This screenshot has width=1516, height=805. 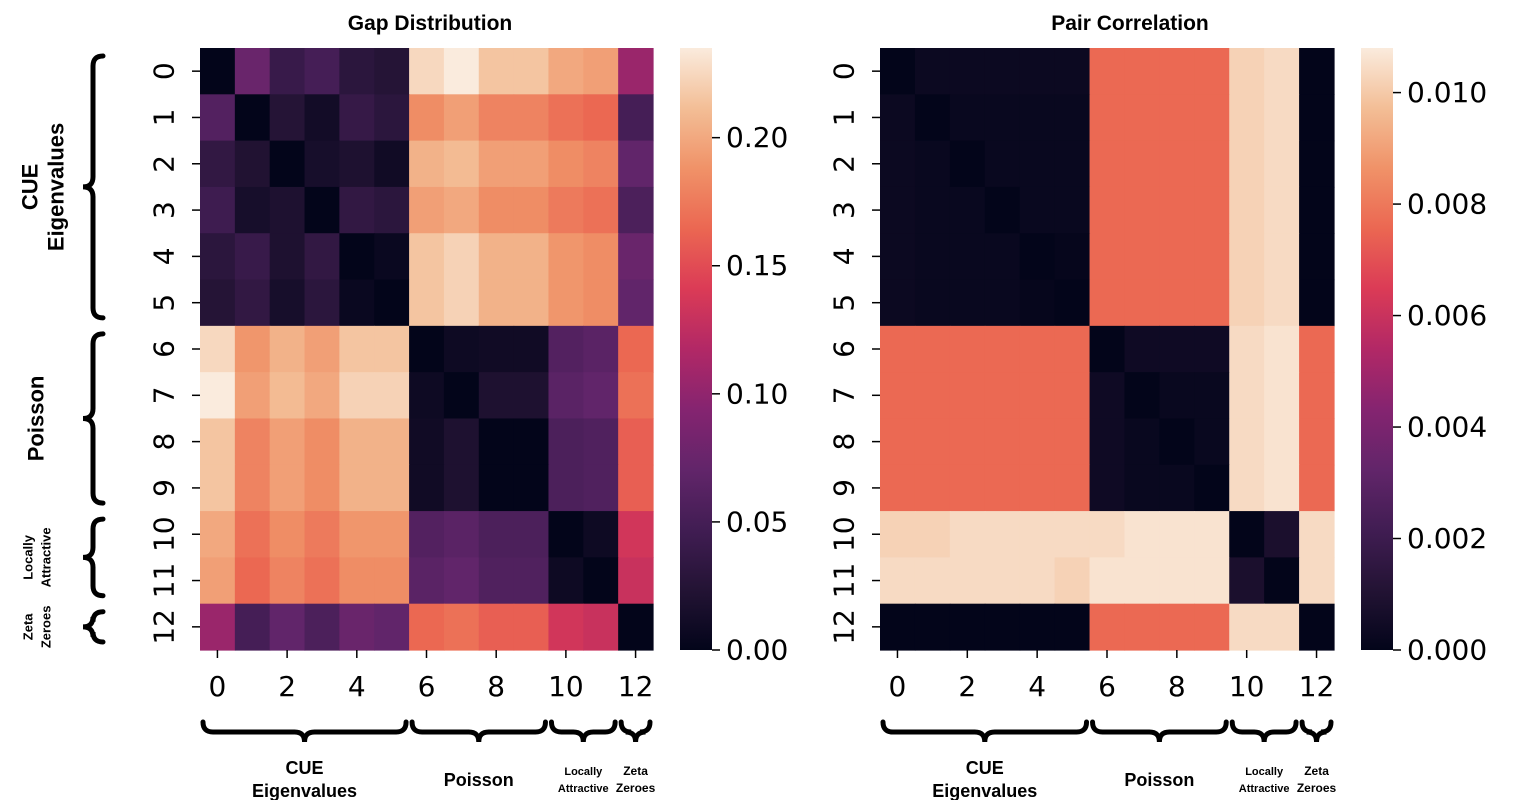 What do you see at coordinates (844, 118) in the screenshot?
I see `y-tick-label: 1` at bounding box center [844, 118].